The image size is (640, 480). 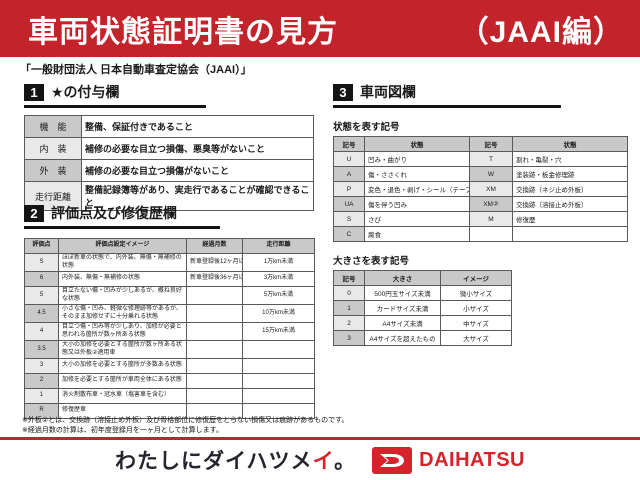 I want to click on state-cell: 修復歴, so click(x=570, y=219).